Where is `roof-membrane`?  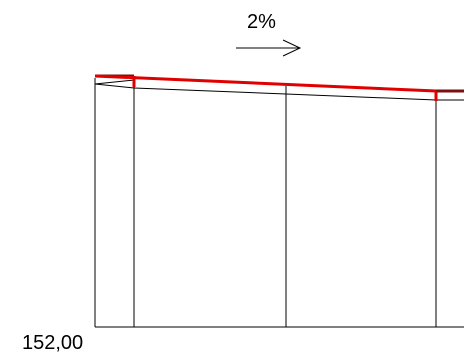
roof-membrane is located at coordinates (266, 87).